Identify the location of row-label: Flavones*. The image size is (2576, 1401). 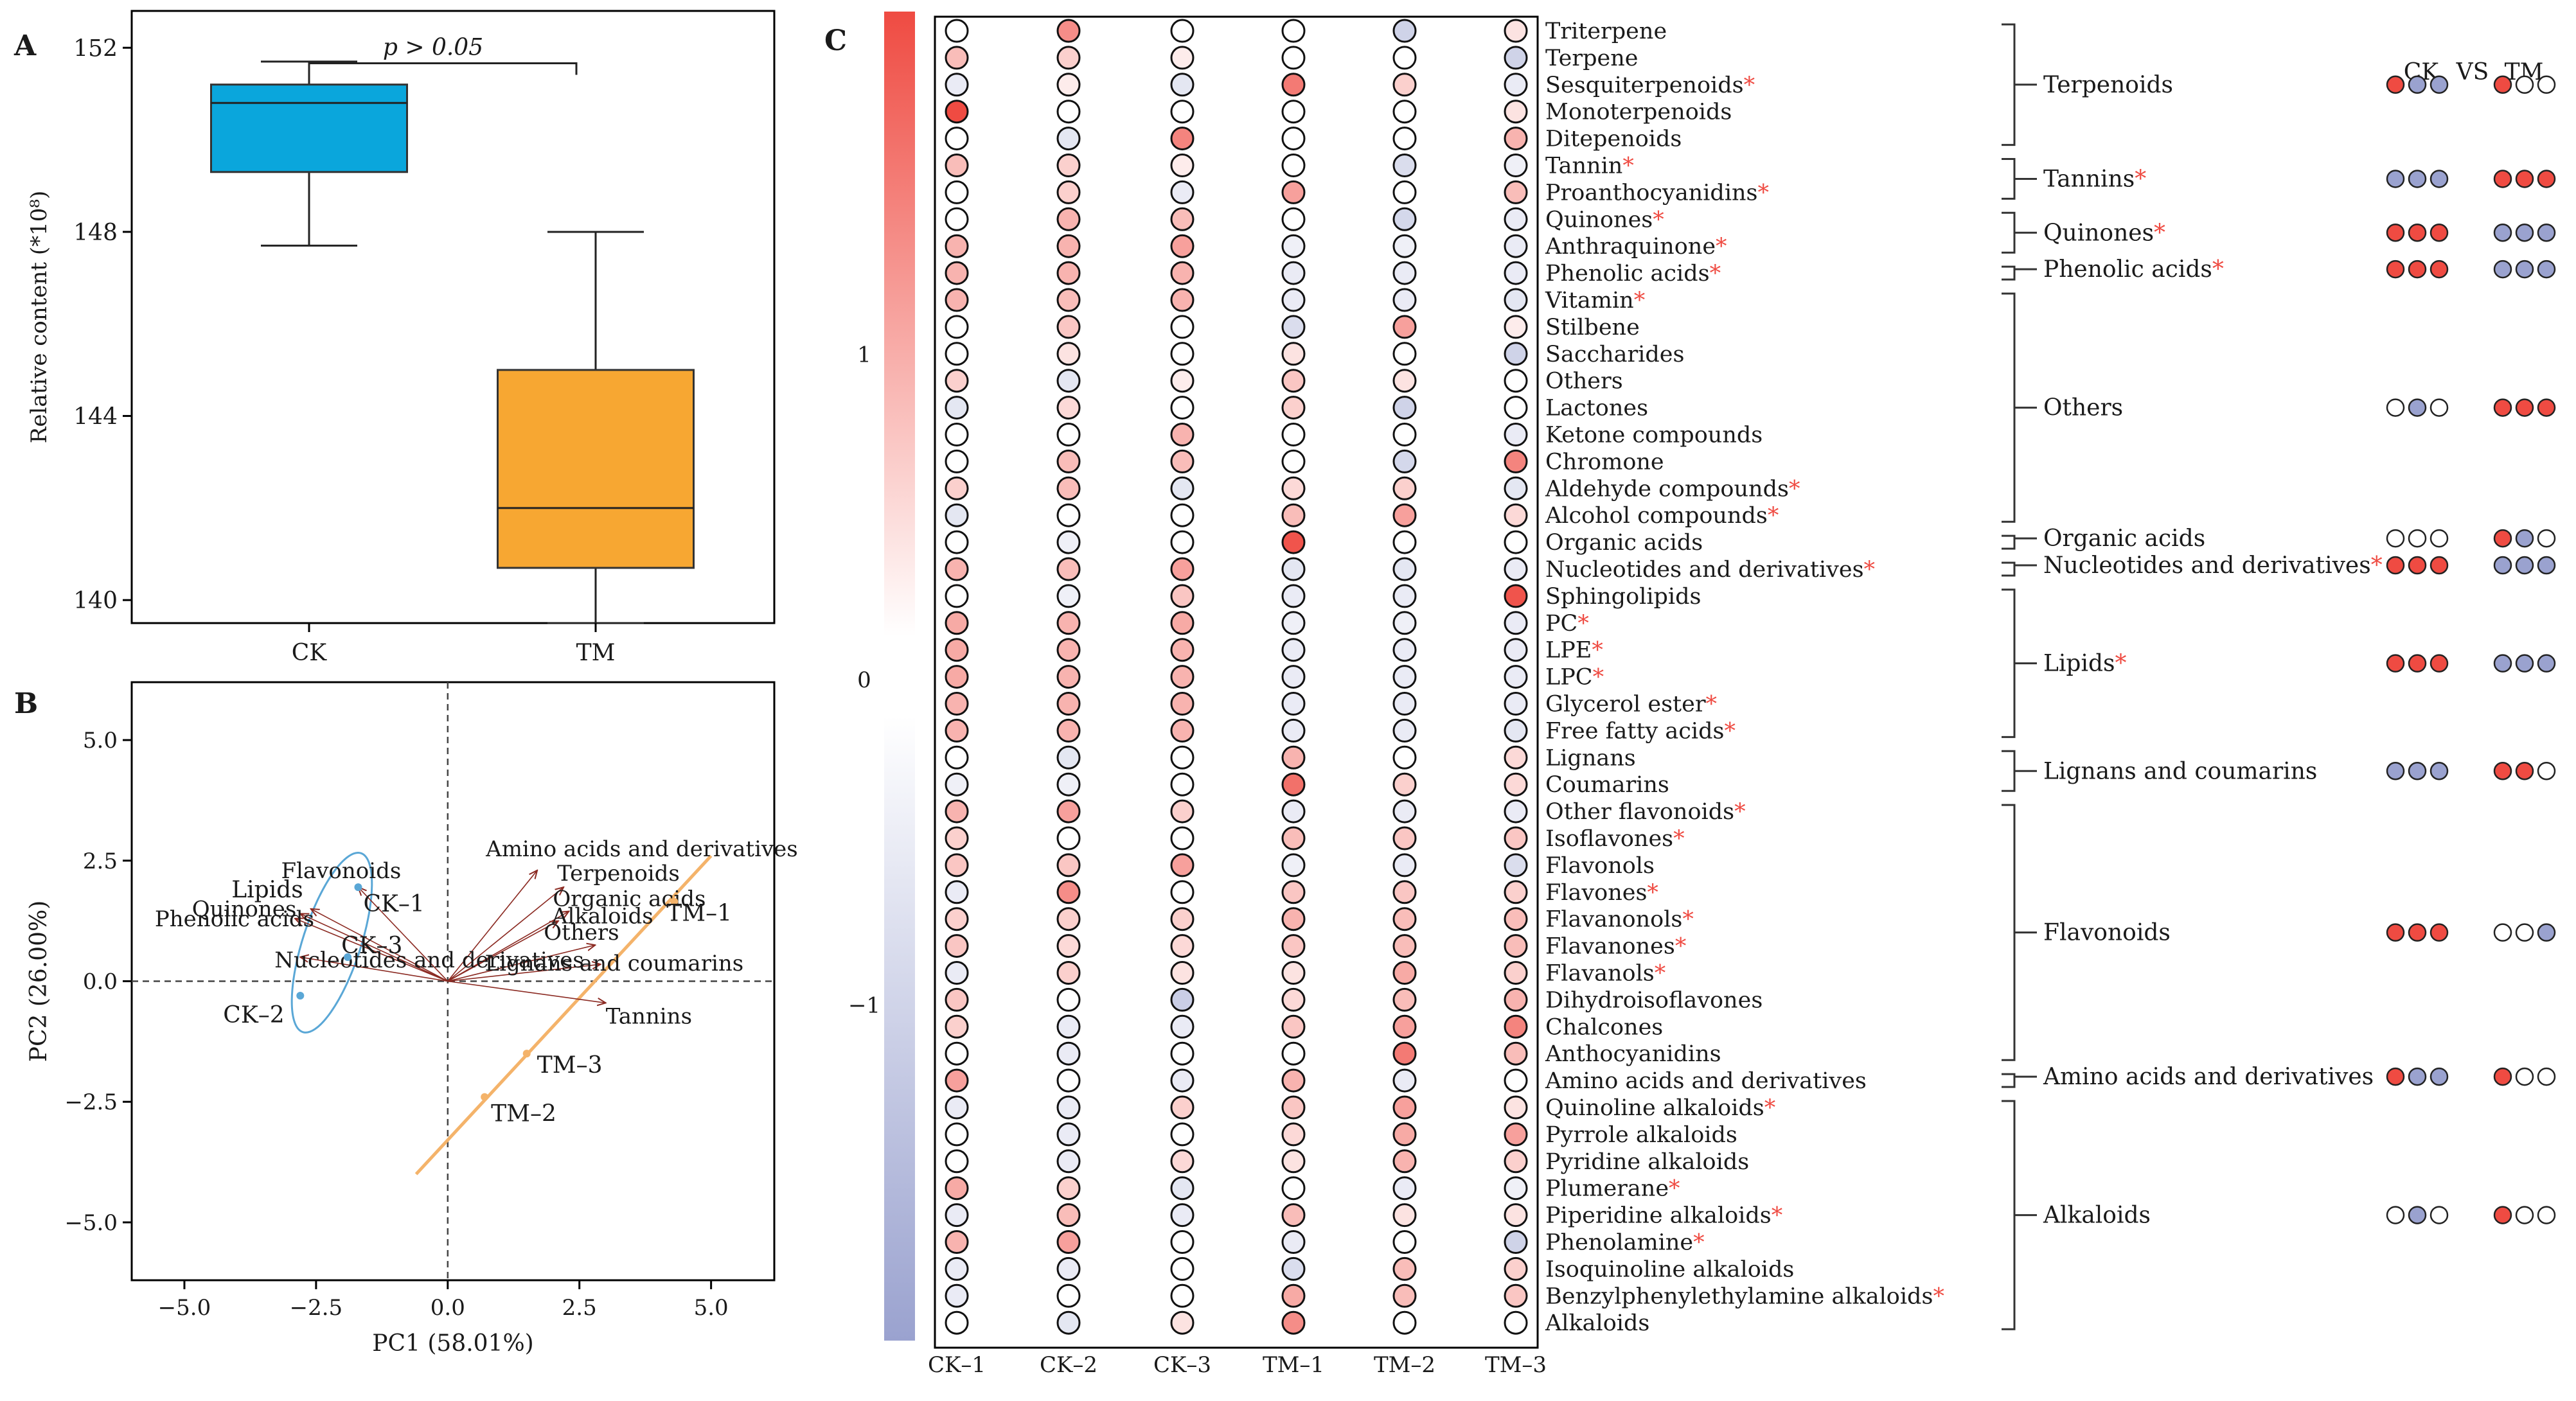
(1602, 893).